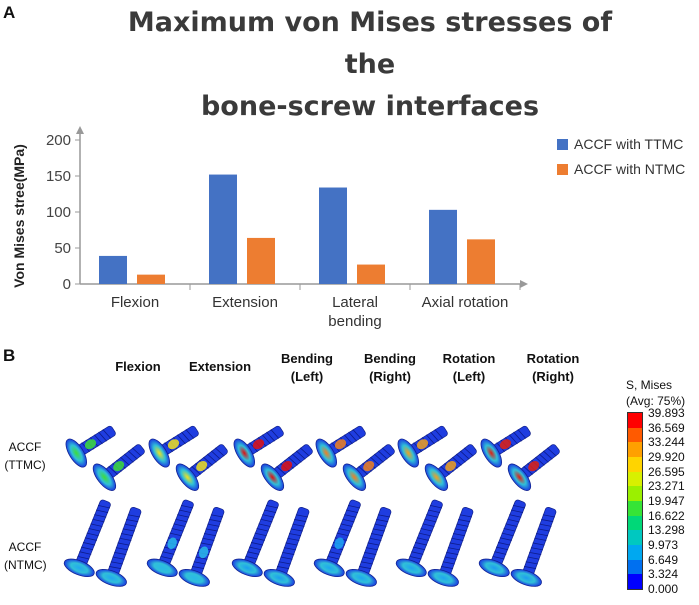 This screenshot has width=699, height=605. I want to click on colorbar-value: 19.947, so click(666, 500).